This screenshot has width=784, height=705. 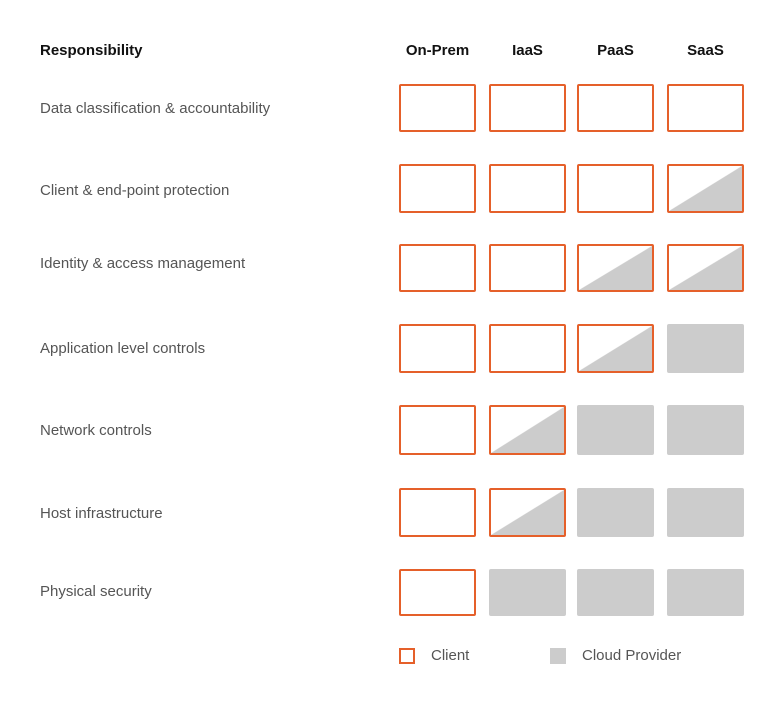 What do you see at coordinates (705, 50) in the screenshot?
I see `column-header-saas: SaaS` at bounding box center [705, 50].